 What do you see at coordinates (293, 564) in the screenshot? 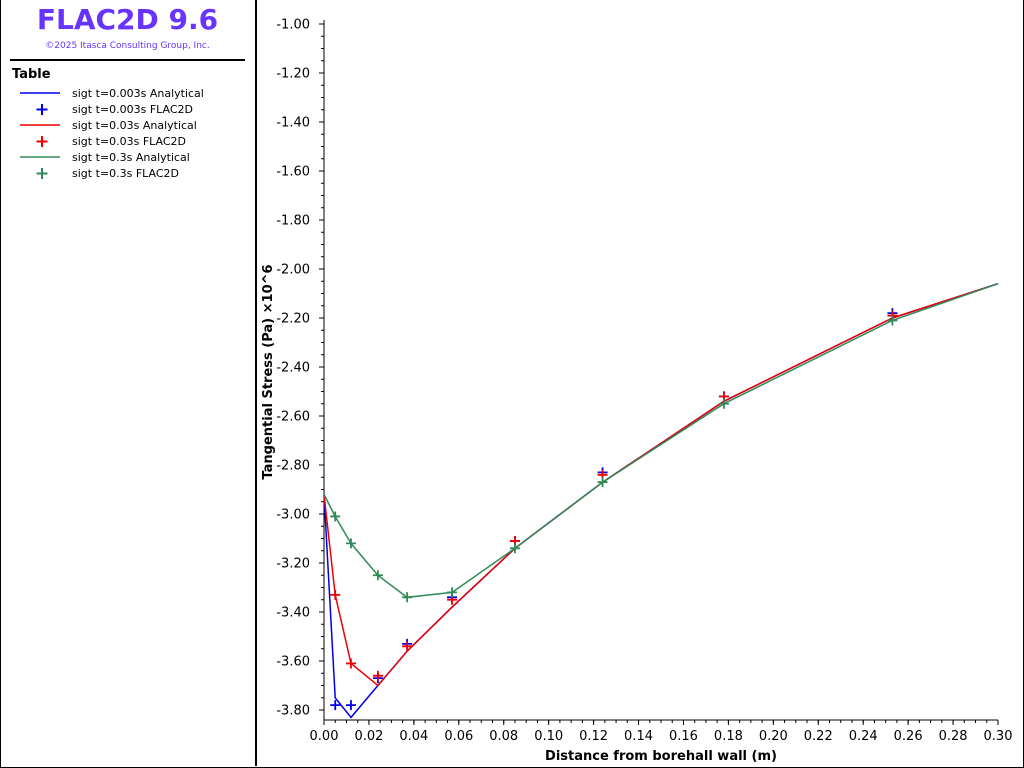
I see `y-tick-label: -3.20` at bounding box center [293, 564].